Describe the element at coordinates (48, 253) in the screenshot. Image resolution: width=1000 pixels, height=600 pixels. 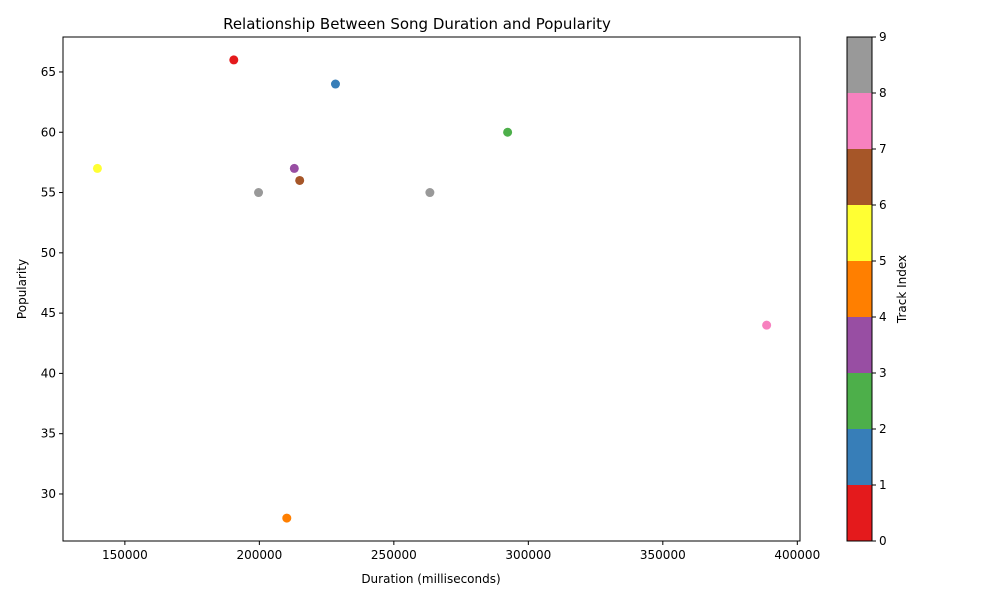
I see `y-tick-label: 50` at that location.